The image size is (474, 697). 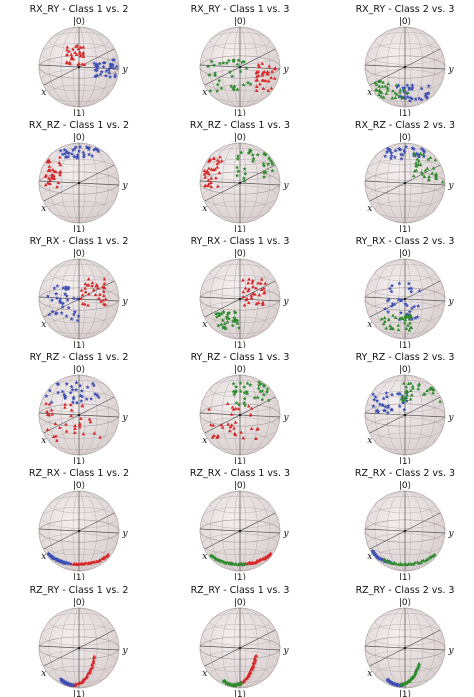 I want to click on panel-title: RY_RZ - Class 1 vs. 3, so click(x=240, y=357).